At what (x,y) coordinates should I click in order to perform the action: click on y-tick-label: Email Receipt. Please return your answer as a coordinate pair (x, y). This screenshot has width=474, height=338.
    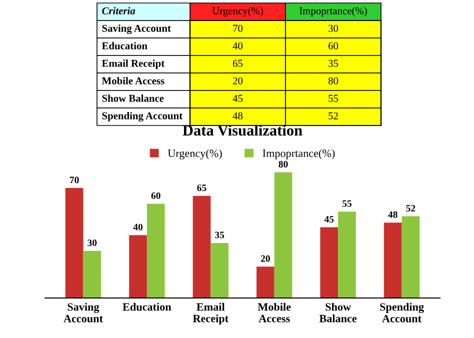
    Looking at the image, I should click on (133, 64).